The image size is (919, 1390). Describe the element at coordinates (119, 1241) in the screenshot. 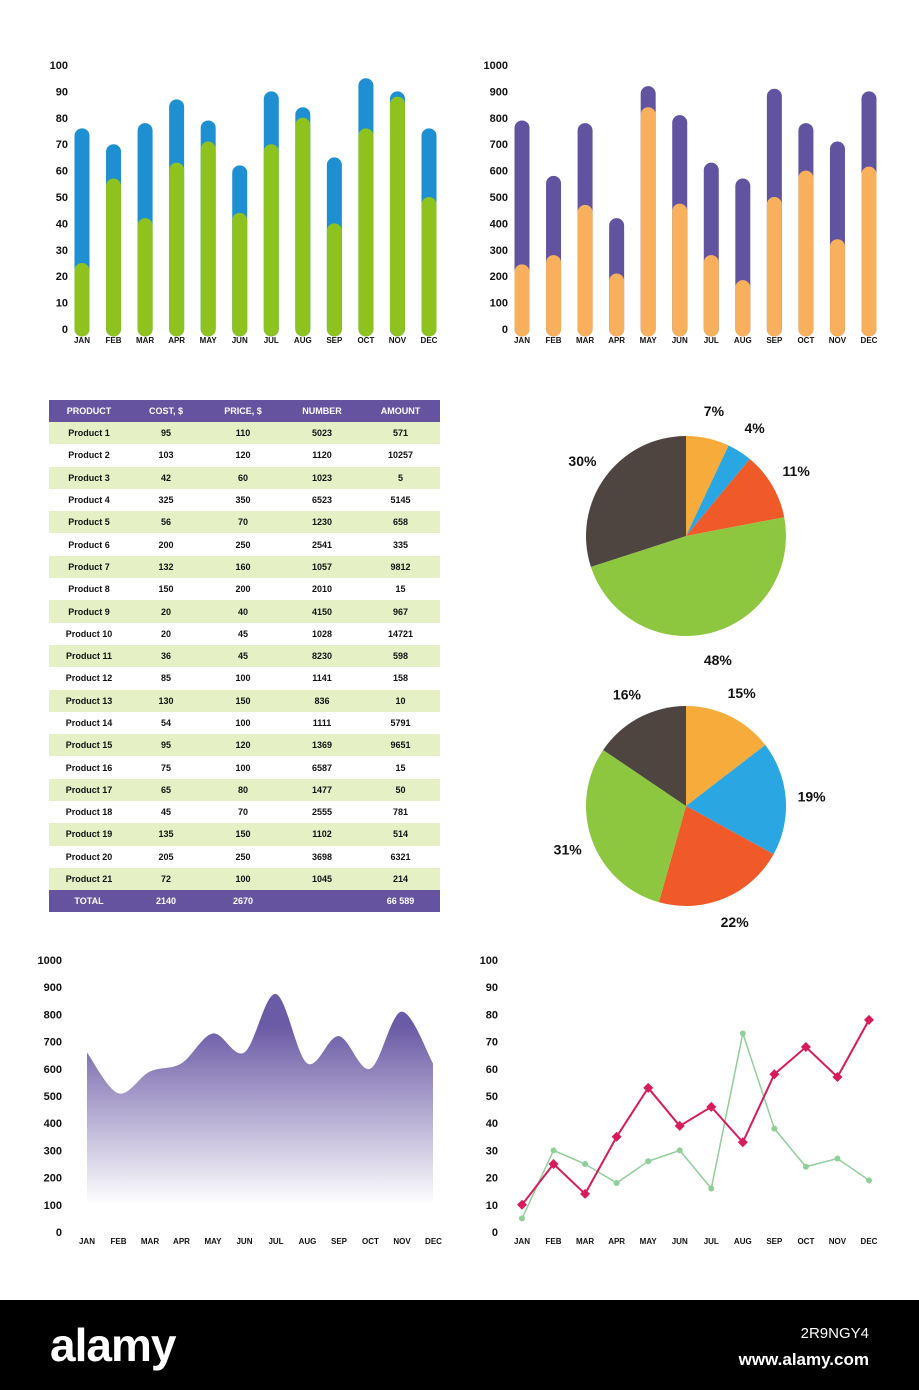

I see `area-xtick-1: FEB` at that location.